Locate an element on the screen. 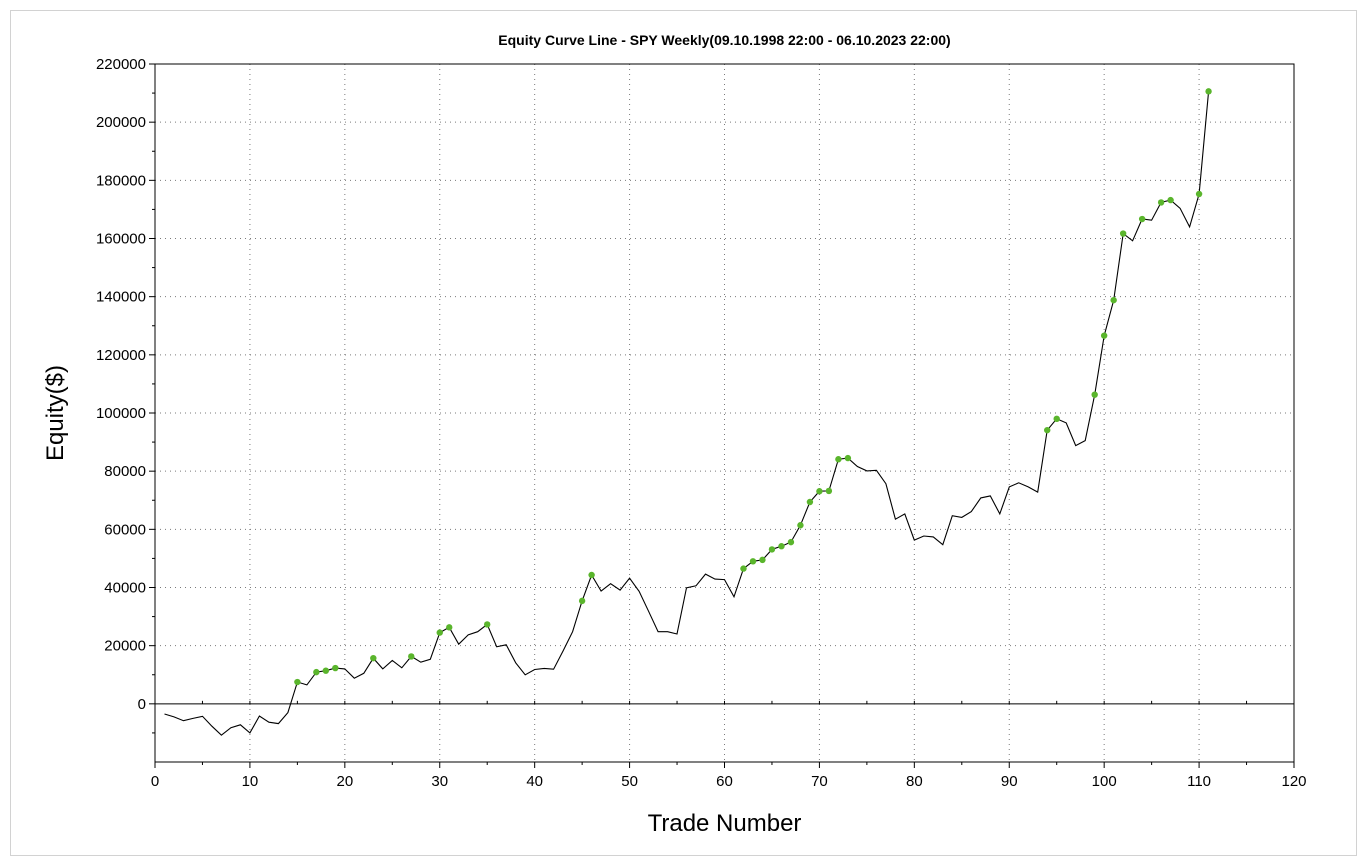  y-axis-title: Equity($) is located at coordinates (55, 413).